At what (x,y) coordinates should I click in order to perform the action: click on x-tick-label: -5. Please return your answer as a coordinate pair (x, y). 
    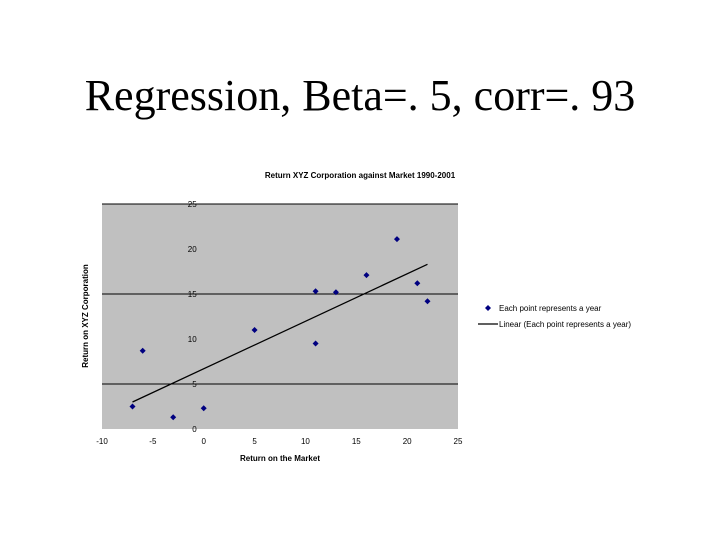
    Looking at the image, I should click on (153, 441).